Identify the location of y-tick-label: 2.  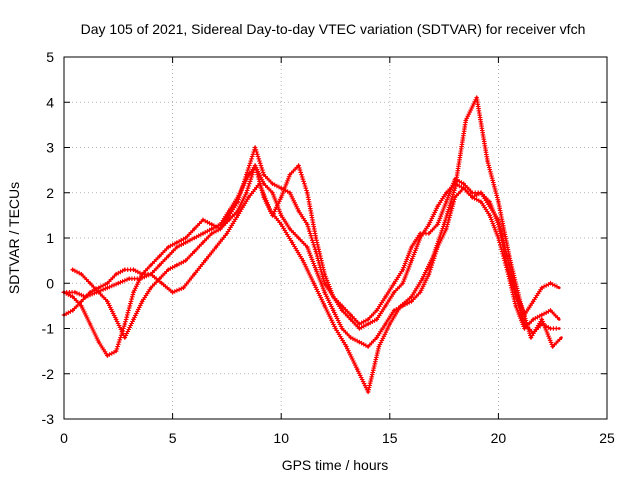
(50, 193).